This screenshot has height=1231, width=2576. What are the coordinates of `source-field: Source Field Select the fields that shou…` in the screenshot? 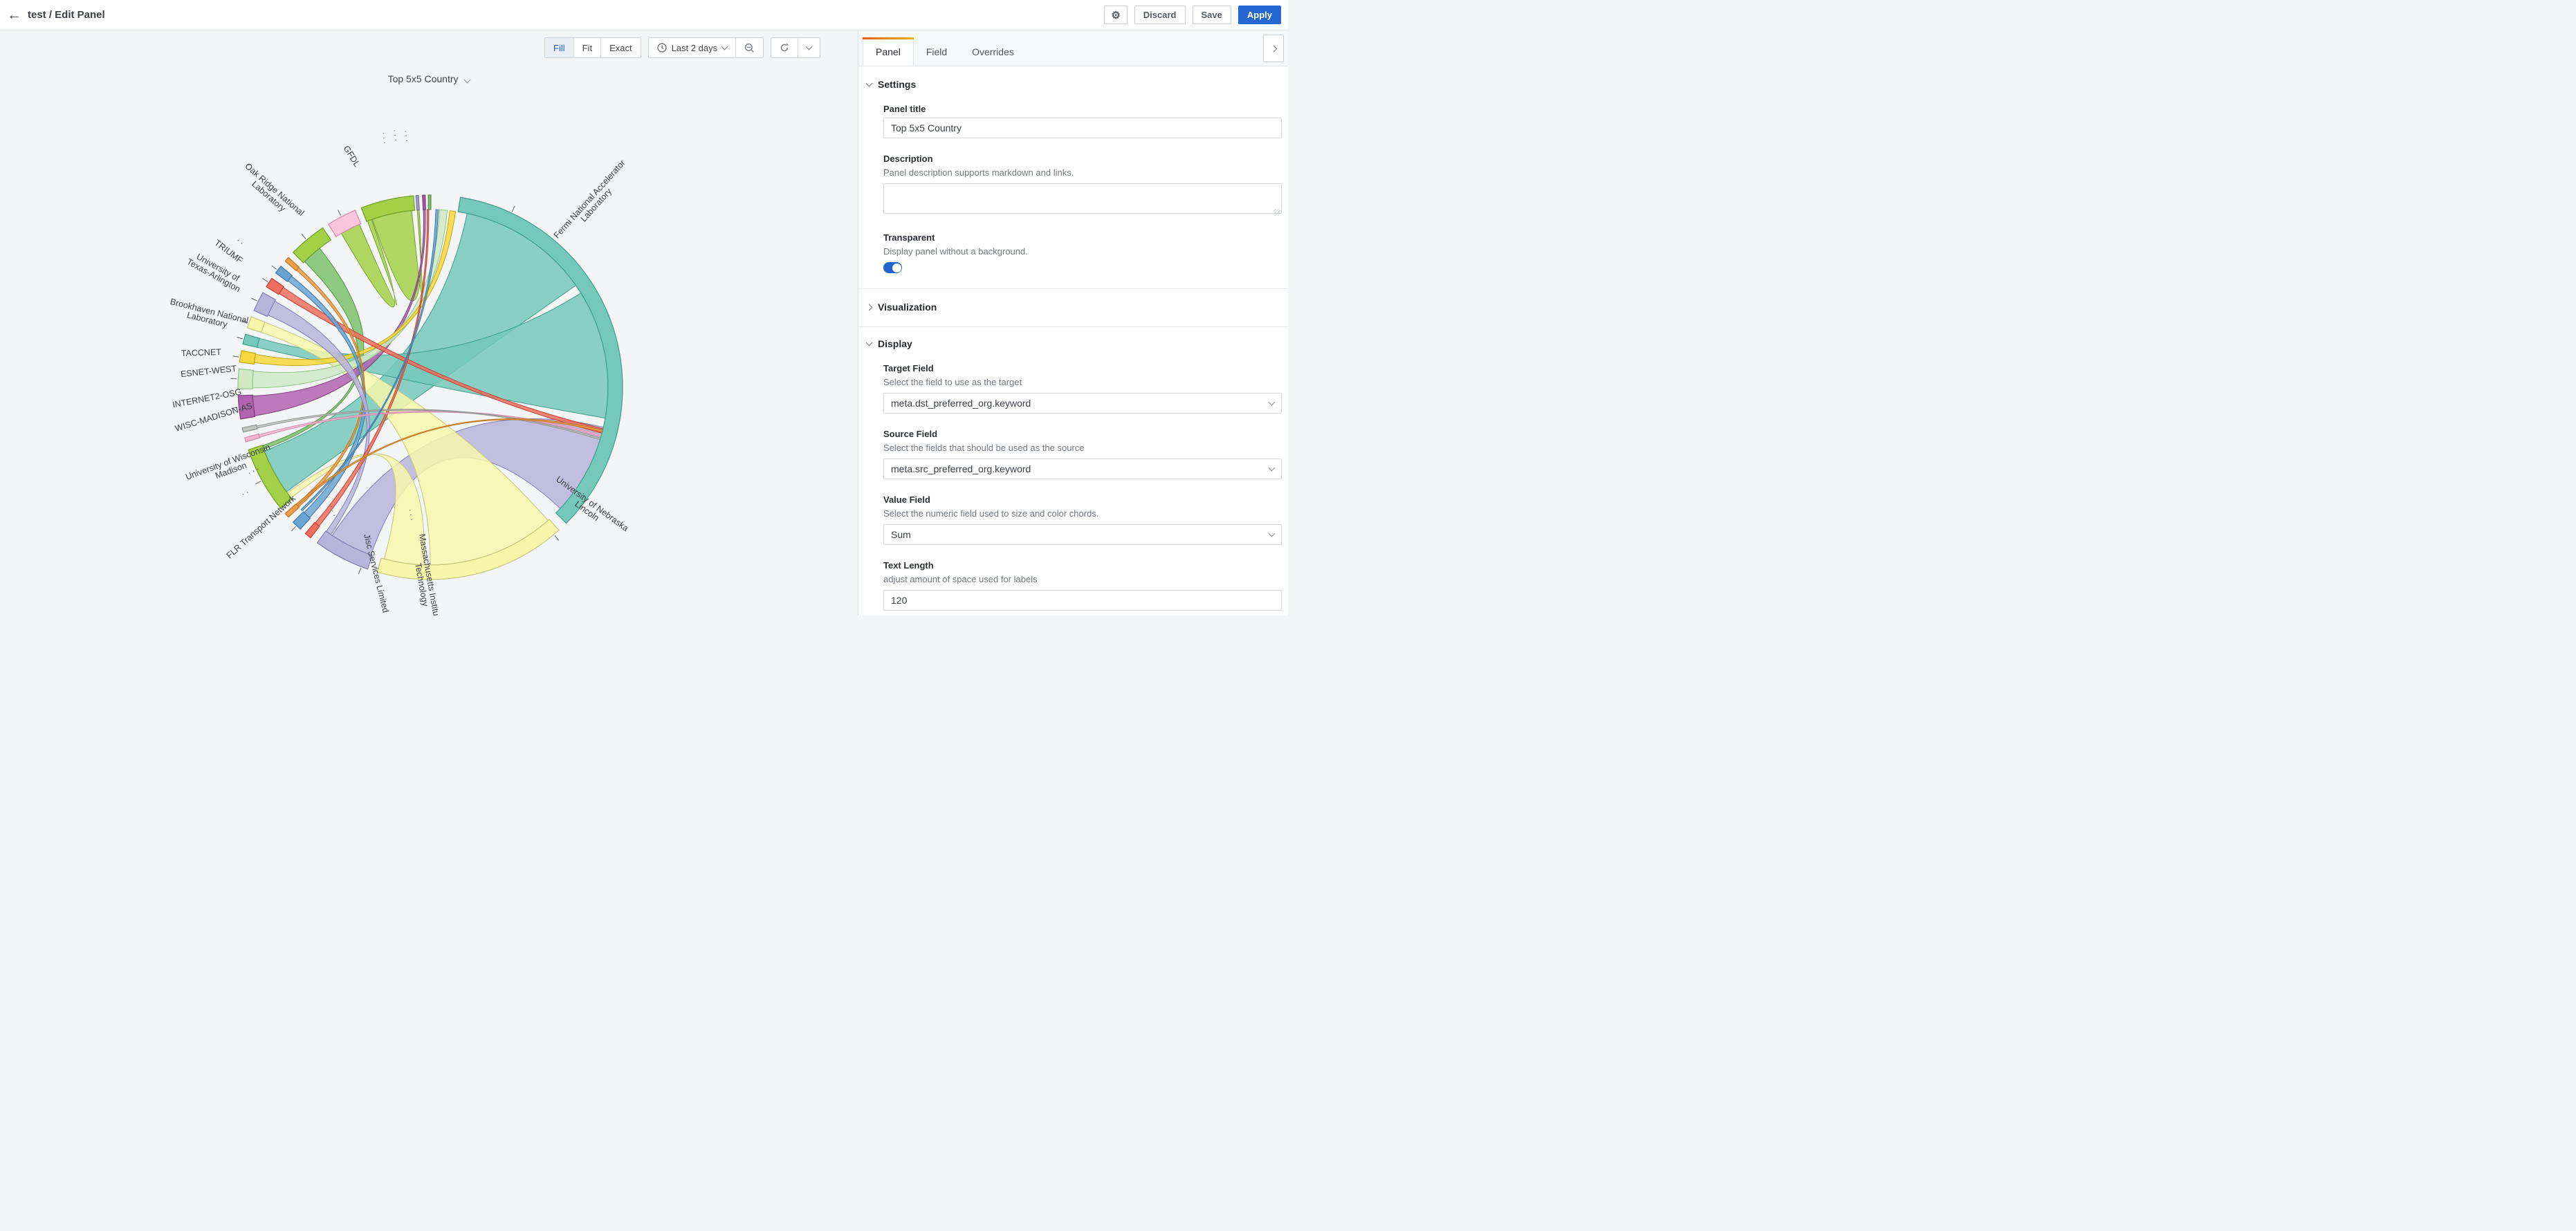 It's located at (1082, 454).